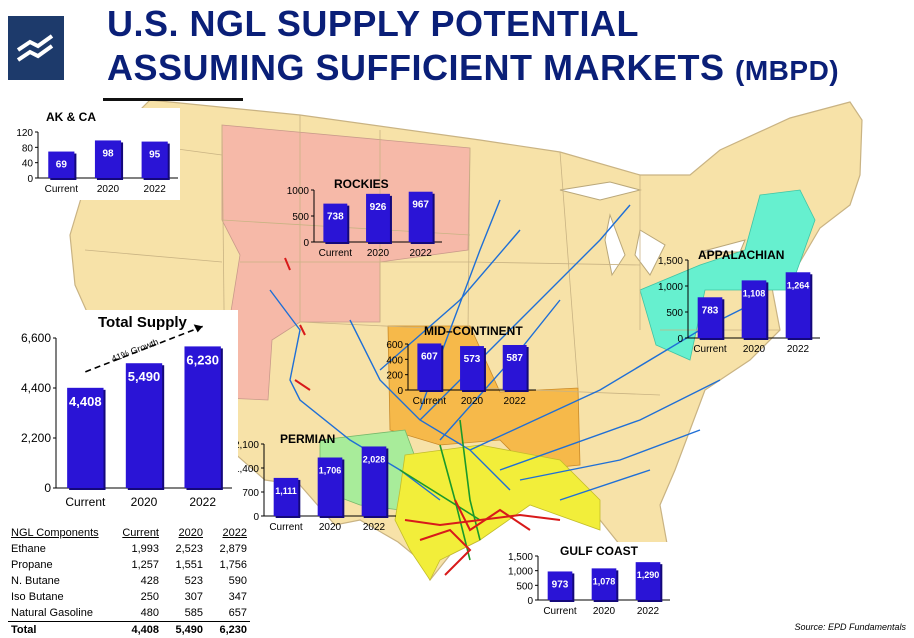 This screenshot has height=638, width=914. What do you see at coordinates (472, 359) in the screenshot?
I see `bar-value-label: 573` at bounding box center [472, 359].